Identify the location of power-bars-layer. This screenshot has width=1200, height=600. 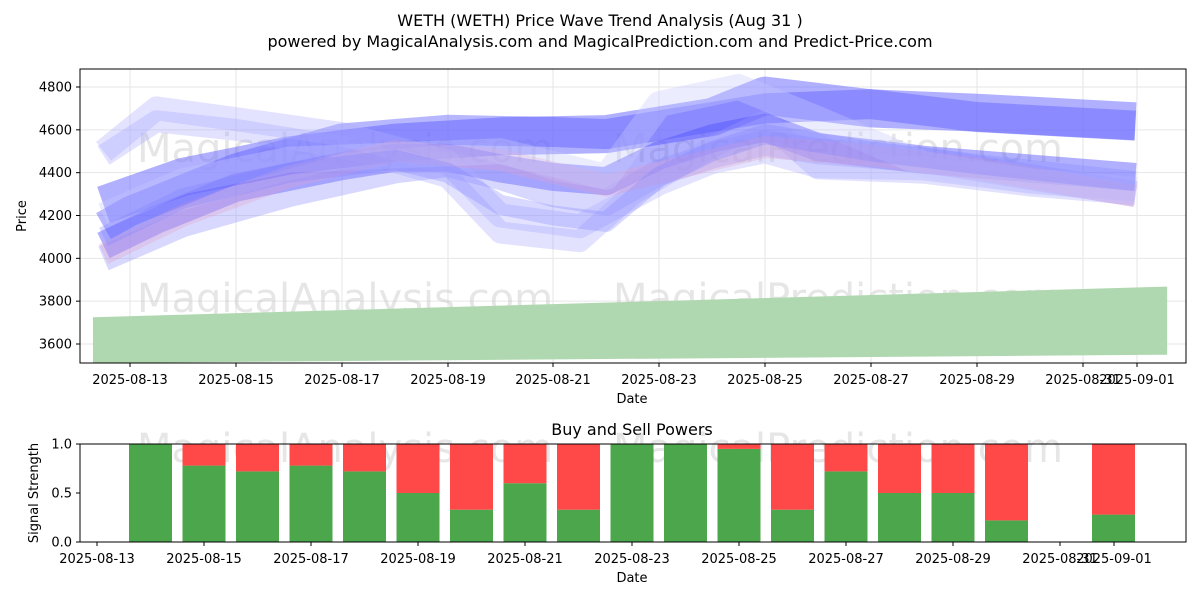
(632, 493).